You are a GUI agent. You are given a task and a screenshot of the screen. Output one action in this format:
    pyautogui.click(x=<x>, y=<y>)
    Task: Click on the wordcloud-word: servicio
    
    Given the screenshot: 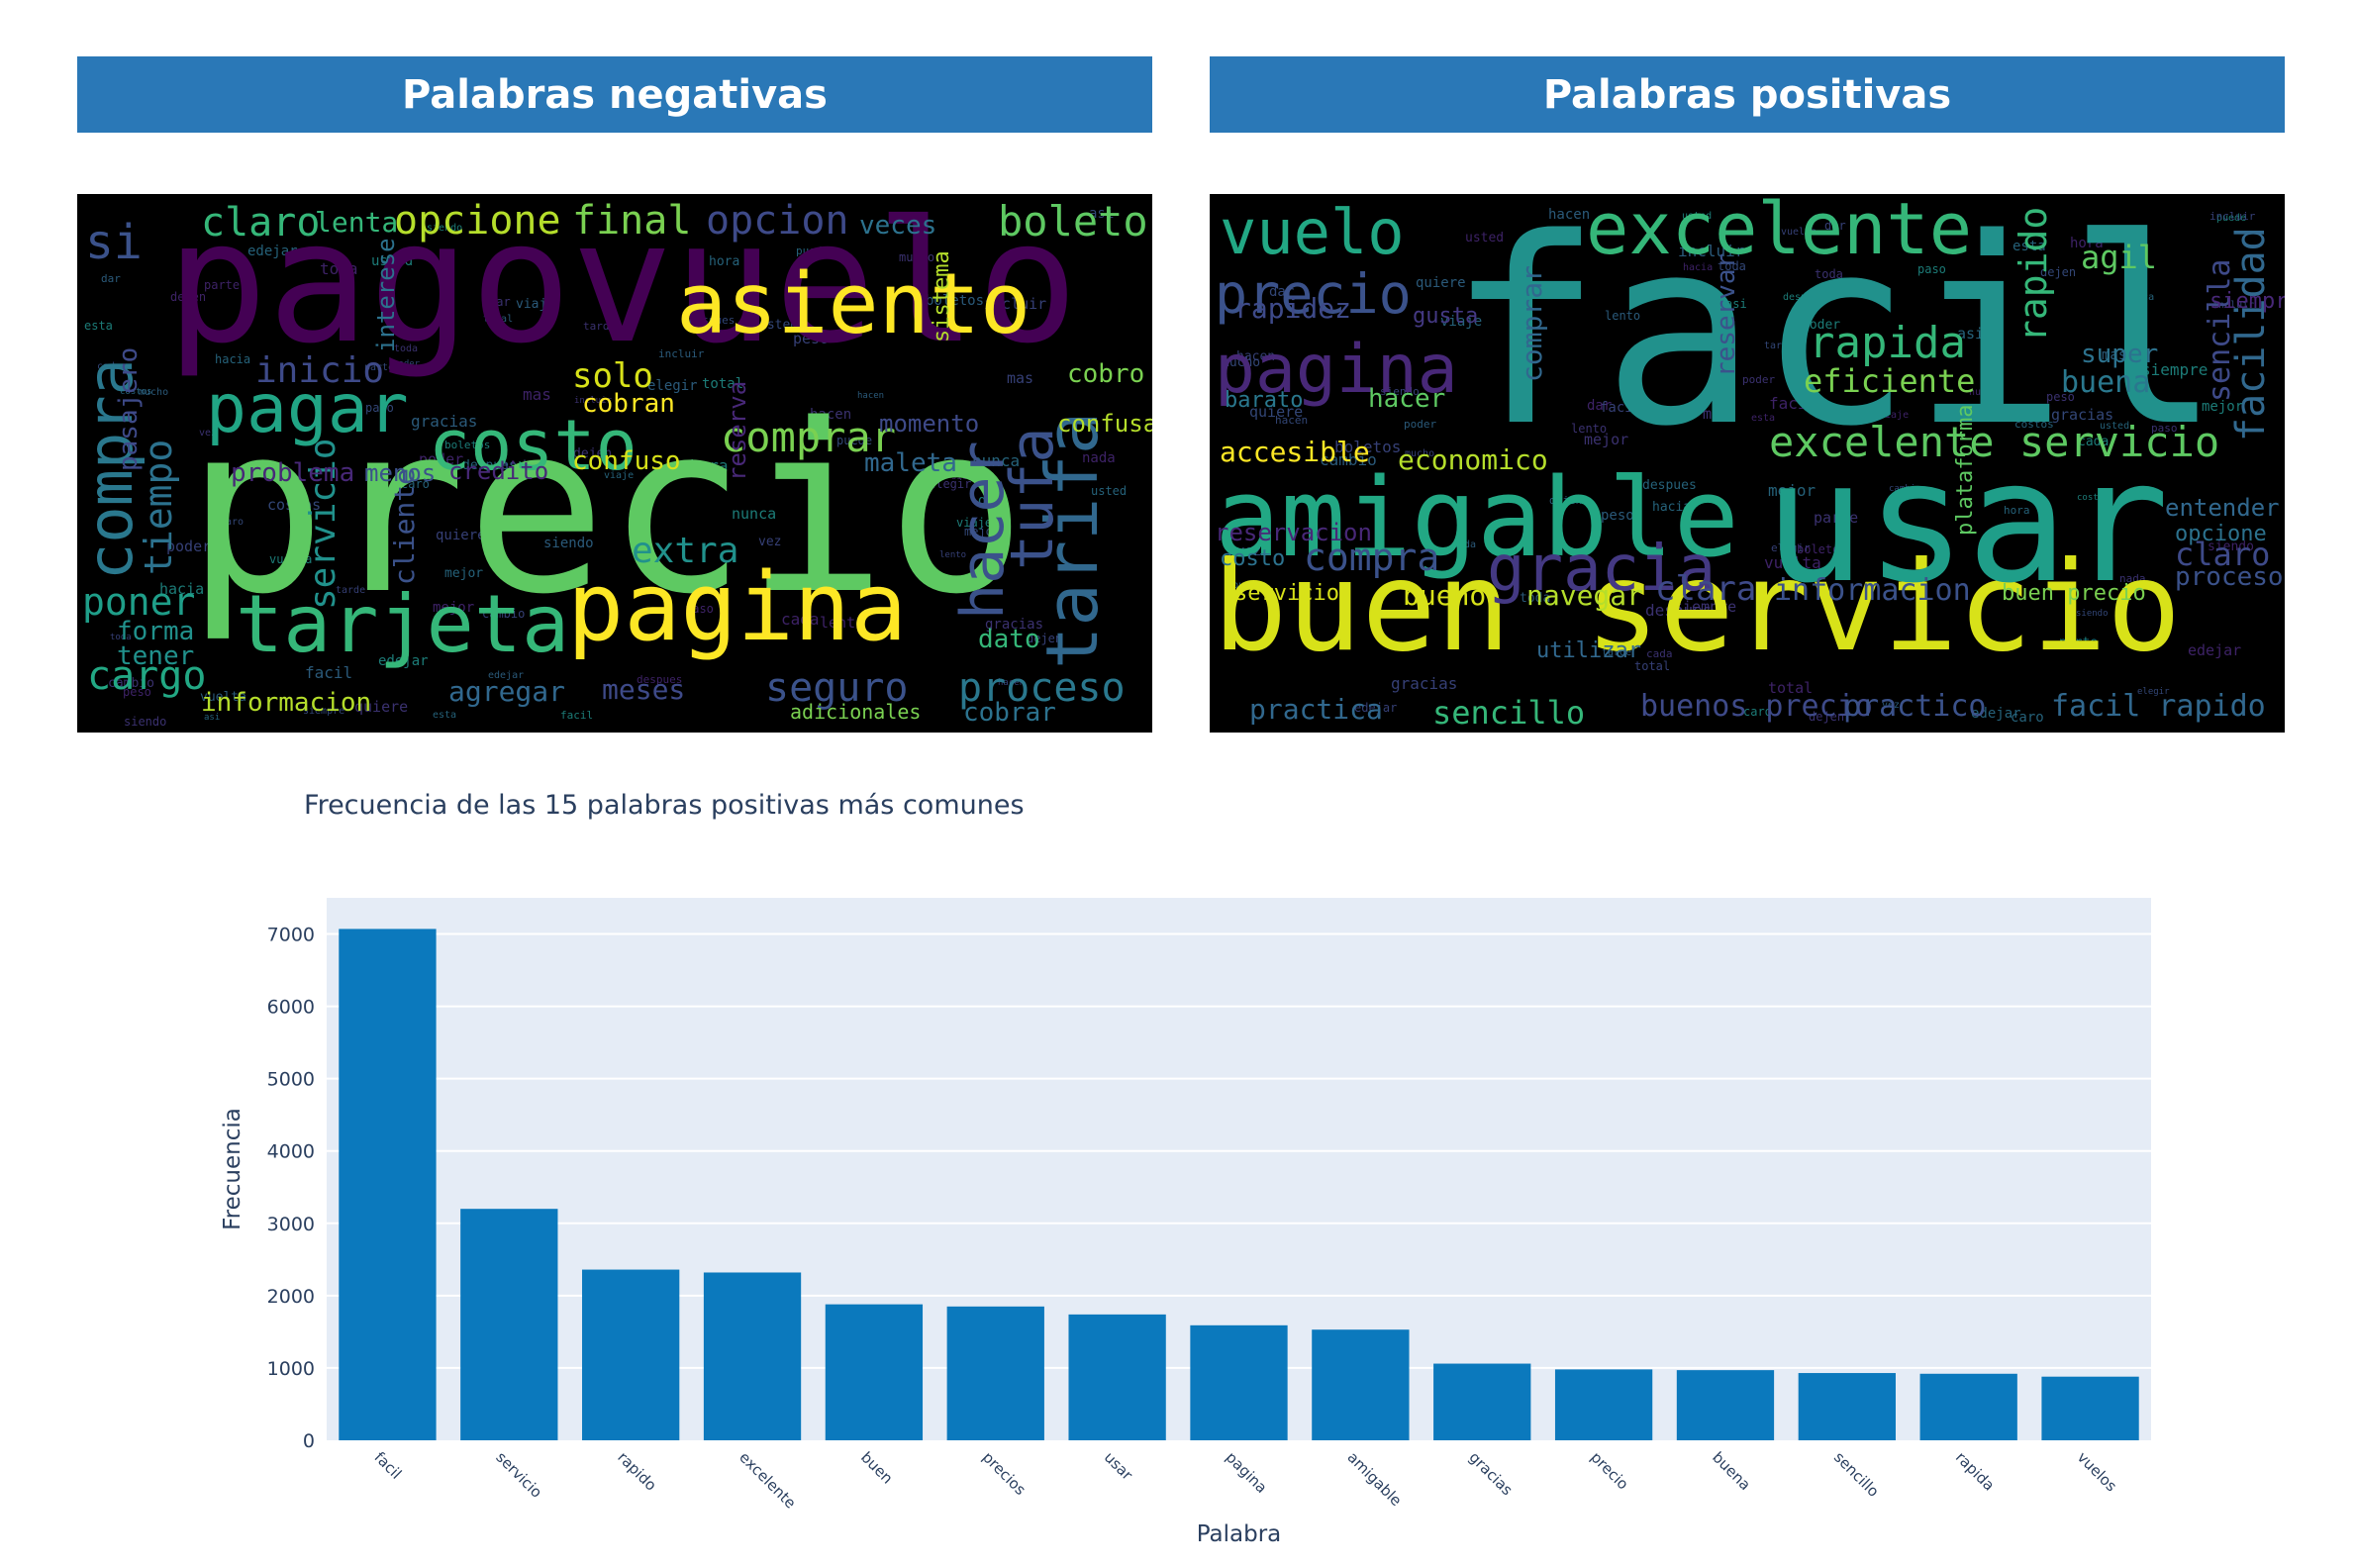 What is the action you would take?
    pyautogui.click(x=1286, y=593)
    